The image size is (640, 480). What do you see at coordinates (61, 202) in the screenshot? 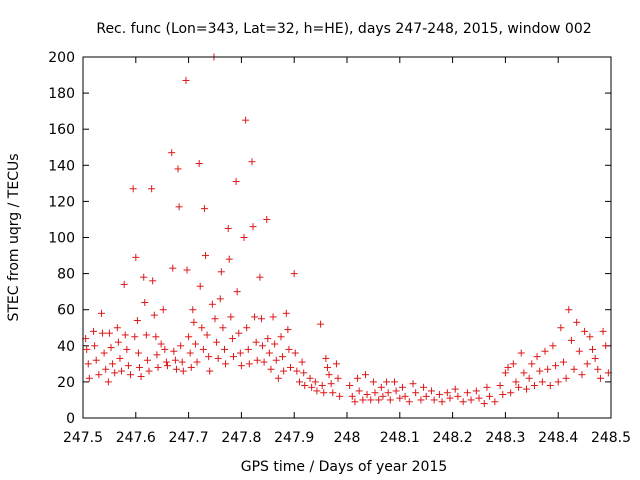
I see `y-tick-label: 120` at bounding box center [61, 202].